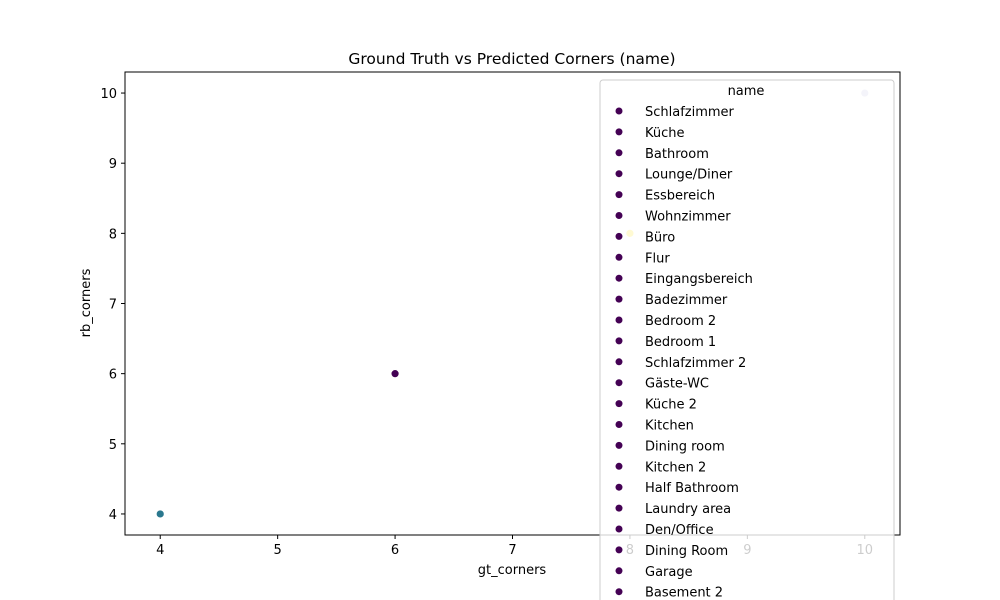  Describe the element at coordinates (699, 279) in the screenshot. I see `legend-entry-label: Eingangsbereich` at that location.